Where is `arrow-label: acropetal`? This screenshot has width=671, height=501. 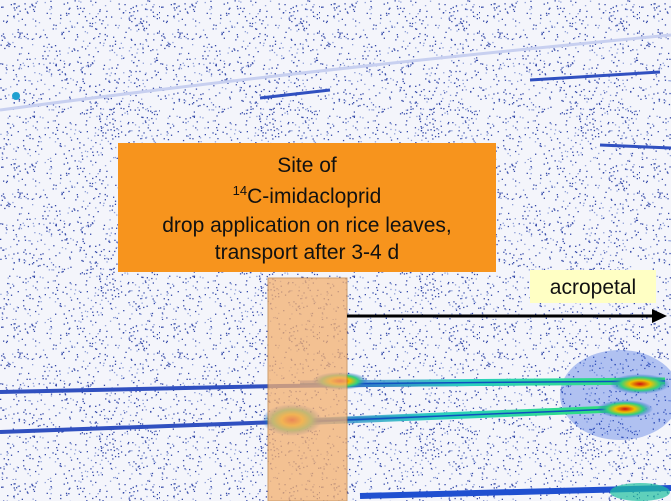 arrow-label: acropetal is located at coordinates (593, 287).